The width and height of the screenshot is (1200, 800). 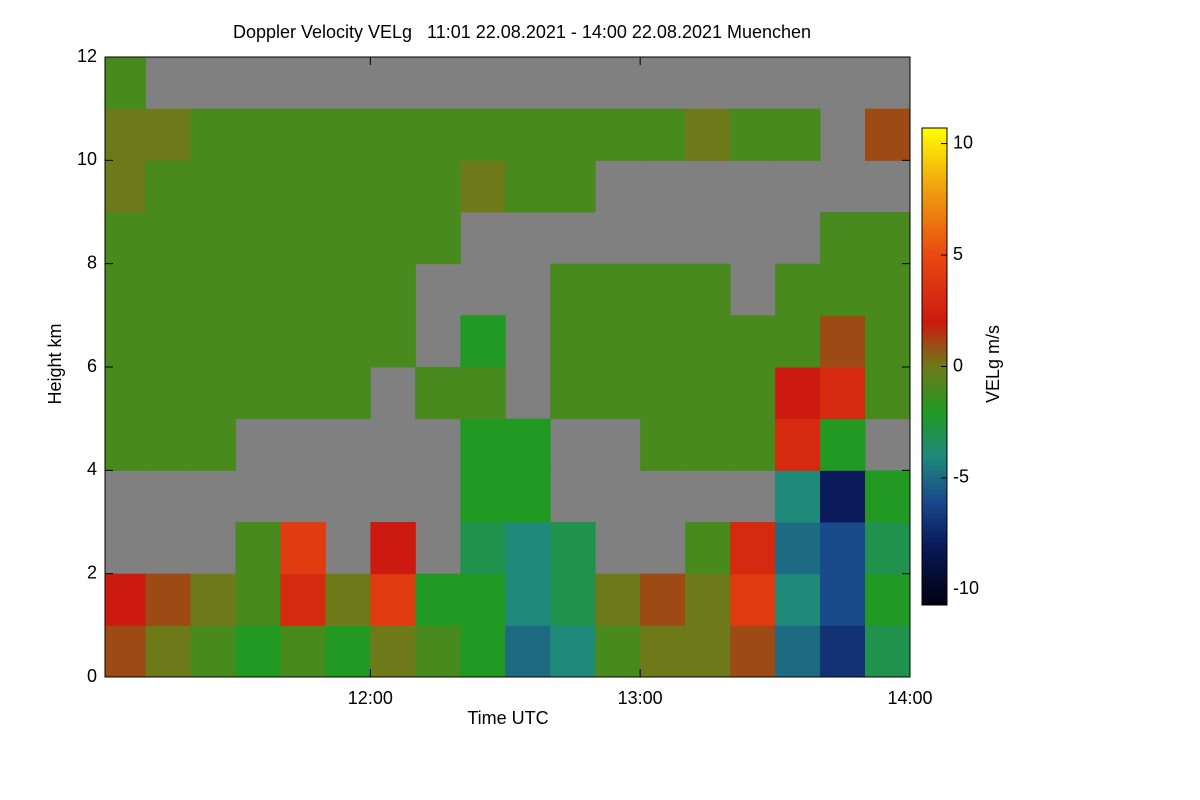 I want to click on y-tick-label: 2, so click(x=92, y=572).